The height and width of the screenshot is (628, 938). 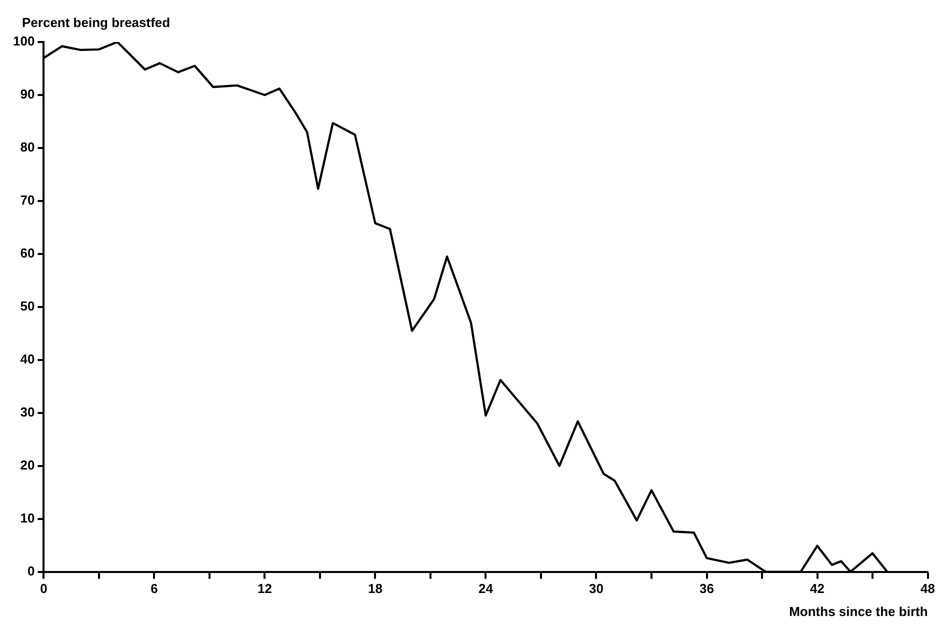 What do you see at coordinates (707, 588) in the screenshot?
I see `x-tick-label: 36` at bounding box center [707, 588].